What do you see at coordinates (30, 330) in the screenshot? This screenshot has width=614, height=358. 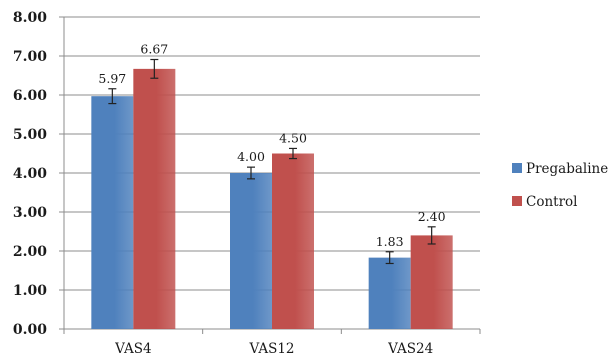 I see `y-tick-label: 0.00` at bounding box center [30, 330].